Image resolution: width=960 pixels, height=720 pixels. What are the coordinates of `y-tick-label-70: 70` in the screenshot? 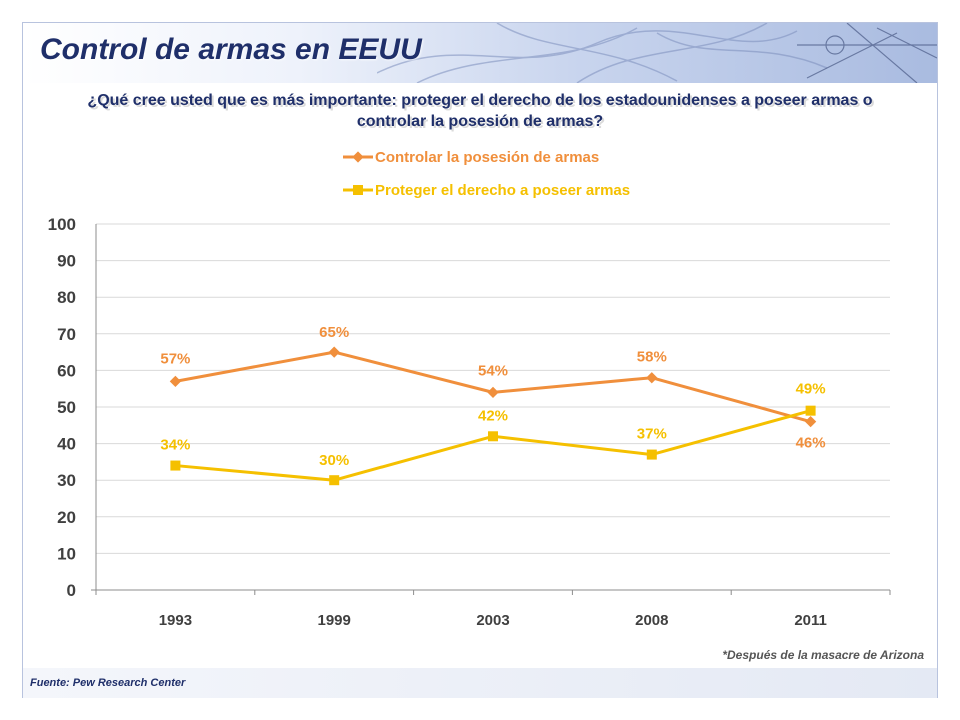 It's located at (66, 334).